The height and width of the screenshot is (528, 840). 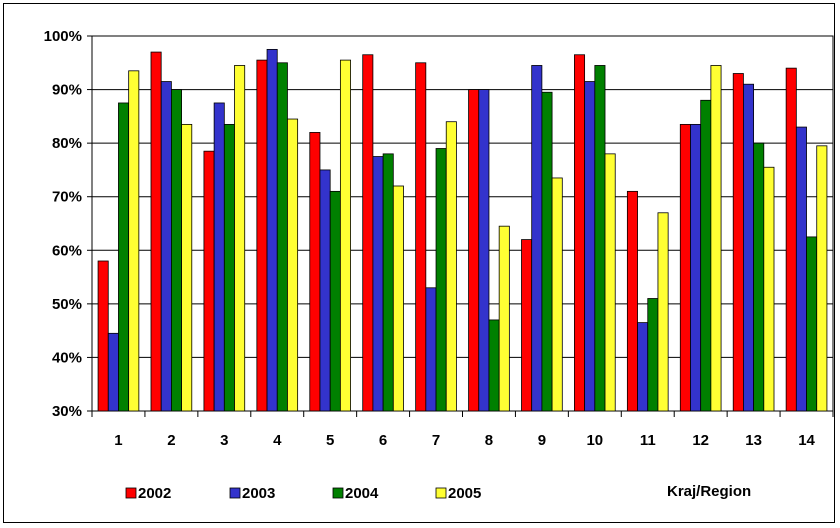 What do you see at coordinates (594, 440) in the screenshot?
I see `x-tick-label: 10` at bounding box center [594, 440].